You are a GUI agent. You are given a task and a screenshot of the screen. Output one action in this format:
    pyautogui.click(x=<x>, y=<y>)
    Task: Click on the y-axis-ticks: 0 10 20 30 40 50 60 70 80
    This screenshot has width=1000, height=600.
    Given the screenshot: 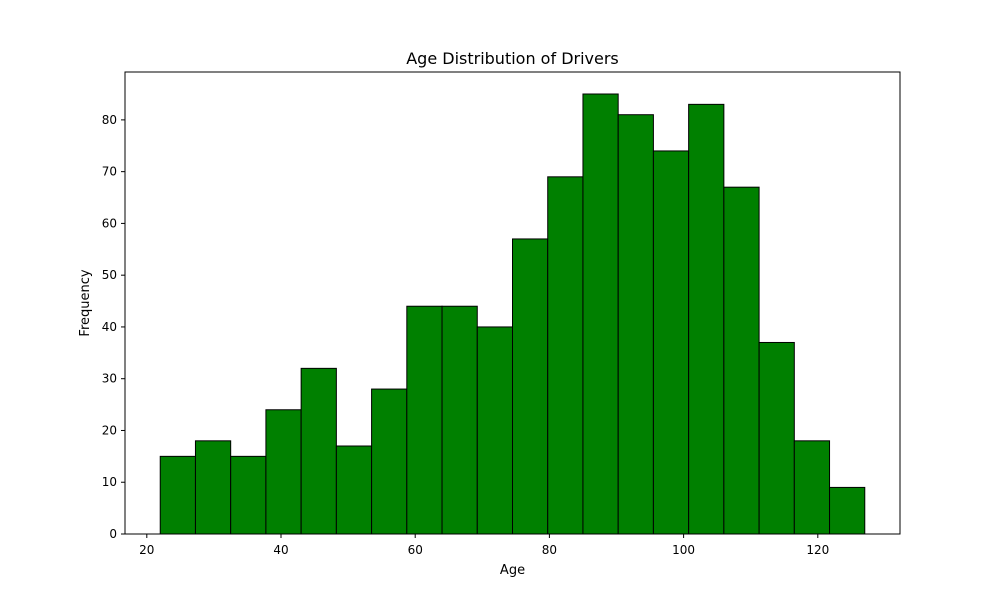 What is the action you would take?
    pyautogui.click(x=113, y=327)
    